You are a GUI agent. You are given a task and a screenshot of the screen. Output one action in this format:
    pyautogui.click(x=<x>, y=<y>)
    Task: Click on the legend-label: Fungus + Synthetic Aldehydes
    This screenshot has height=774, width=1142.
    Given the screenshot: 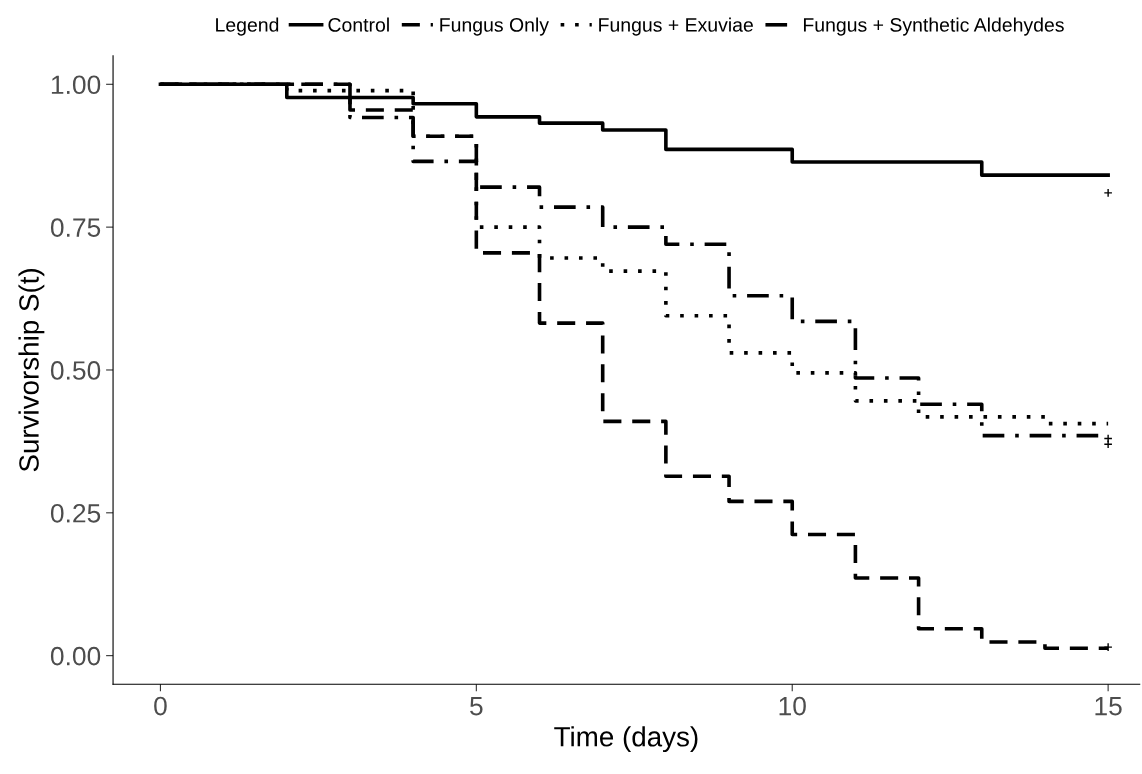 What is the action you would take?
    pyautogui.click(x=933, y=26)
    